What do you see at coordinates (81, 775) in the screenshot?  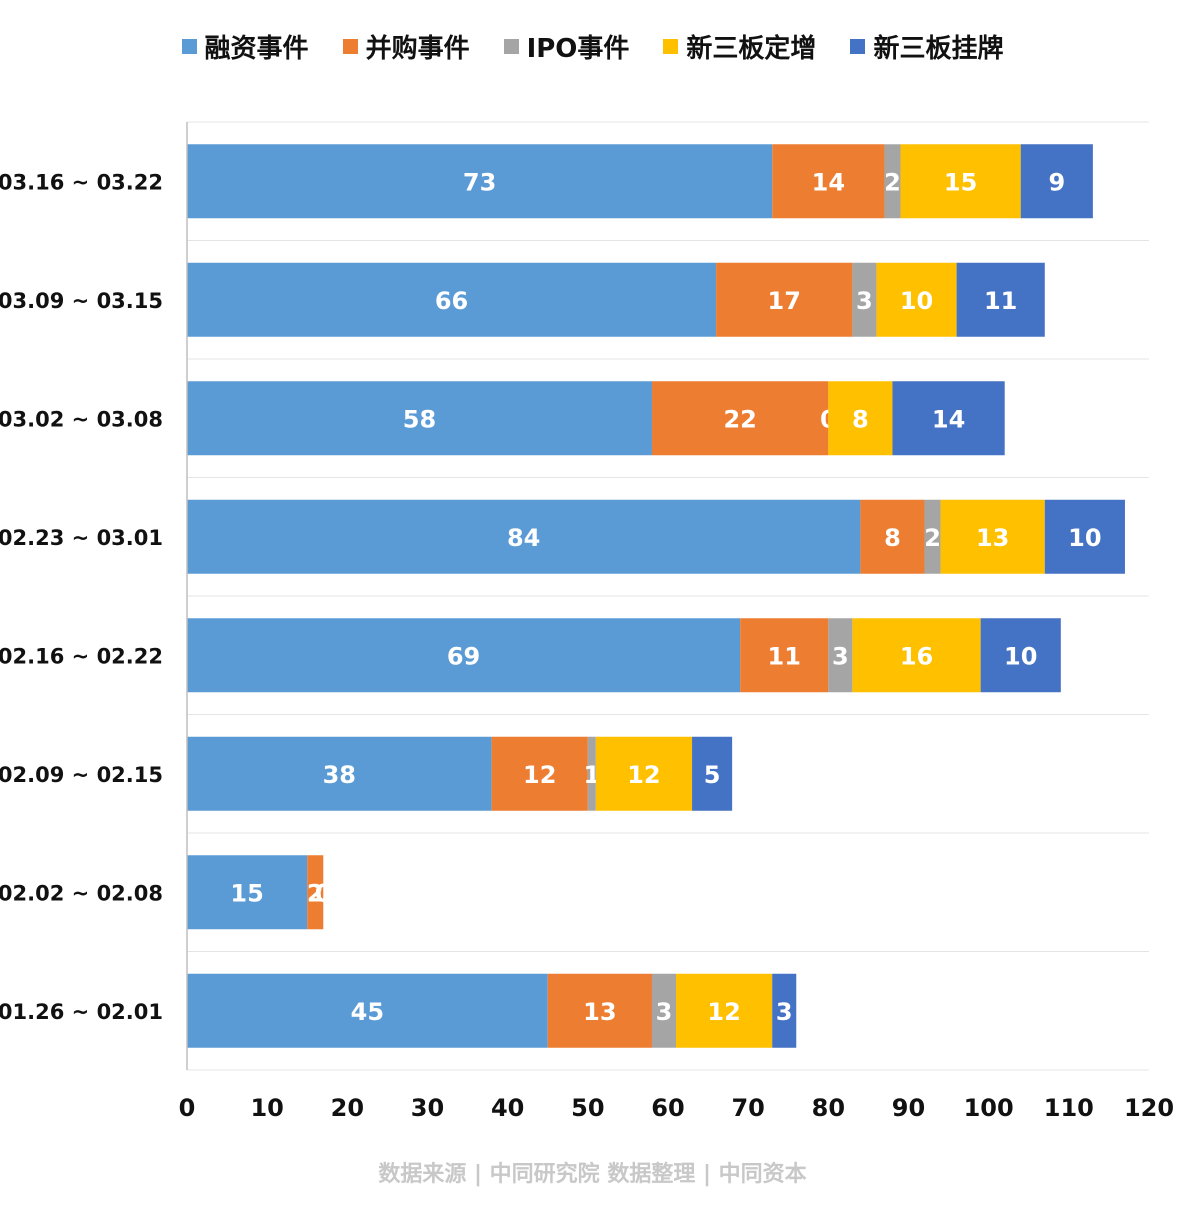 I see `category-label: 02.09 ~ 02.15` at bounding box center [81, 775].